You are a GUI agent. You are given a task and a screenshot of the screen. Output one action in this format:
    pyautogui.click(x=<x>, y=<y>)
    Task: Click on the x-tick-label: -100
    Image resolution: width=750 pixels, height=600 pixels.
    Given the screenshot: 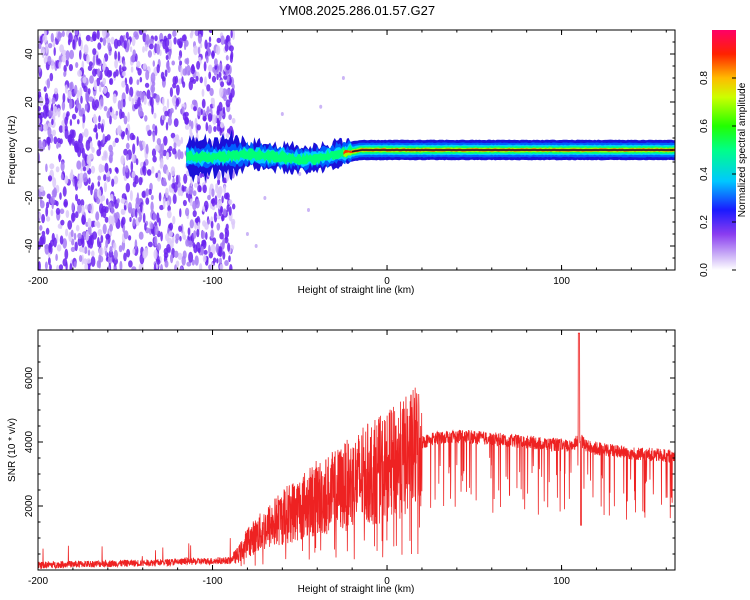 What is the action you would take?
    pyautogui.click(x=213, y=281)
    